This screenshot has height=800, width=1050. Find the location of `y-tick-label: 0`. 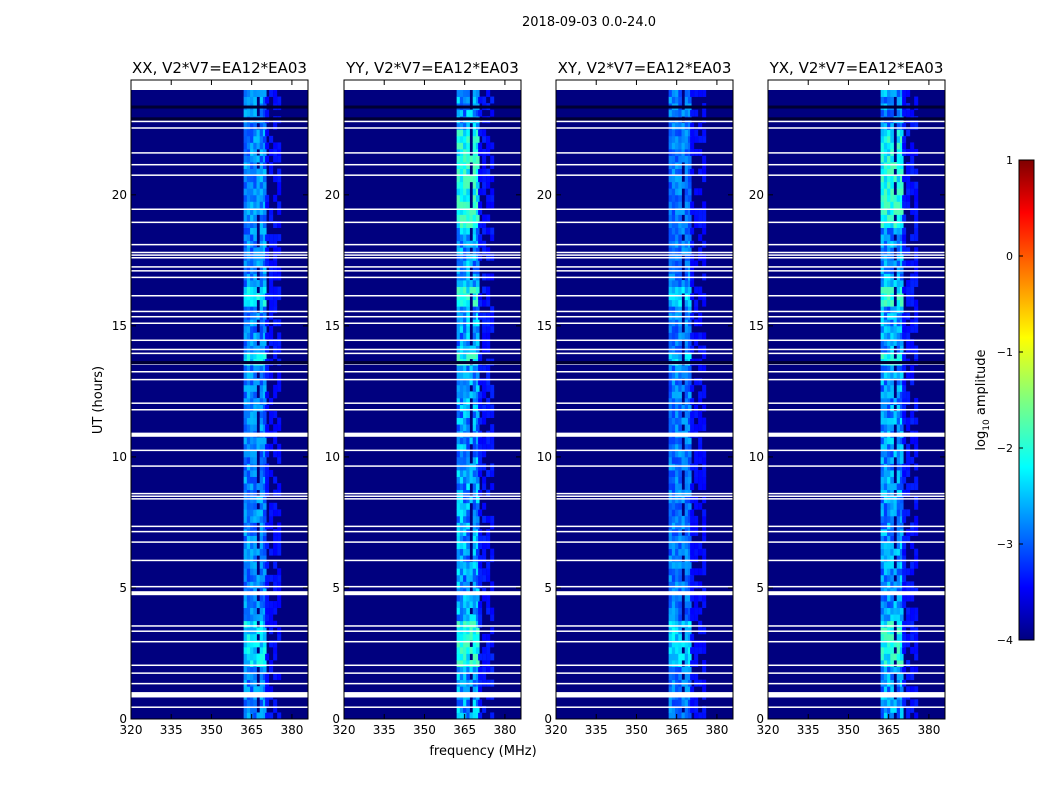

y-tick-label: 0 is located at coordinates (548, 719).